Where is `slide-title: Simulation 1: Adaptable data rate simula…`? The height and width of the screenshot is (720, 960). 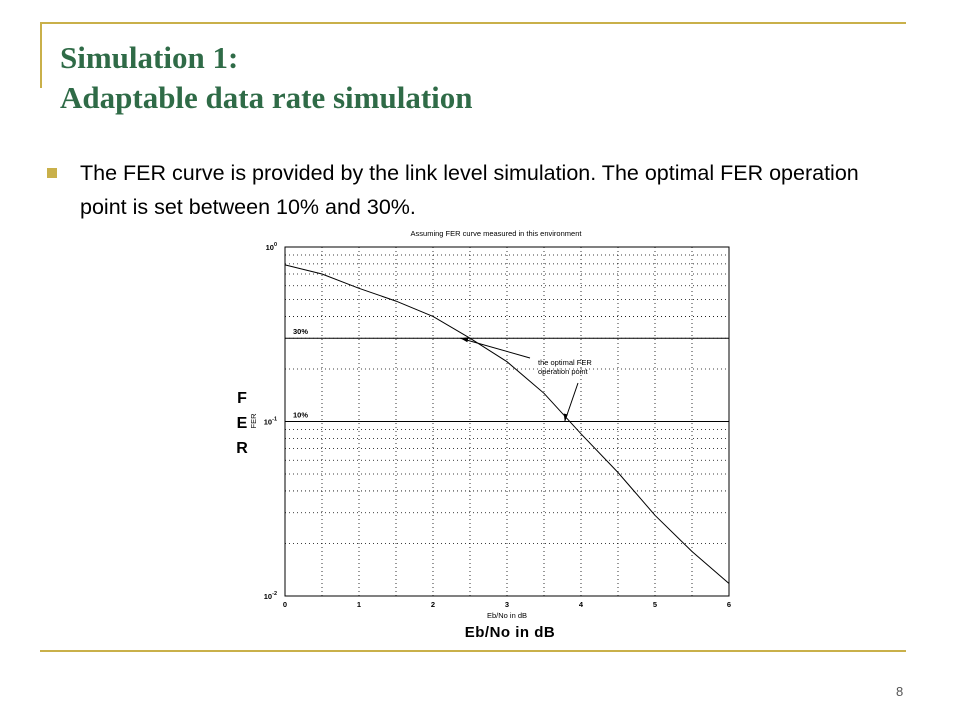
slide-title: Simulation 1: Adaptable data rate simula… is located at coordinates (266, 78).